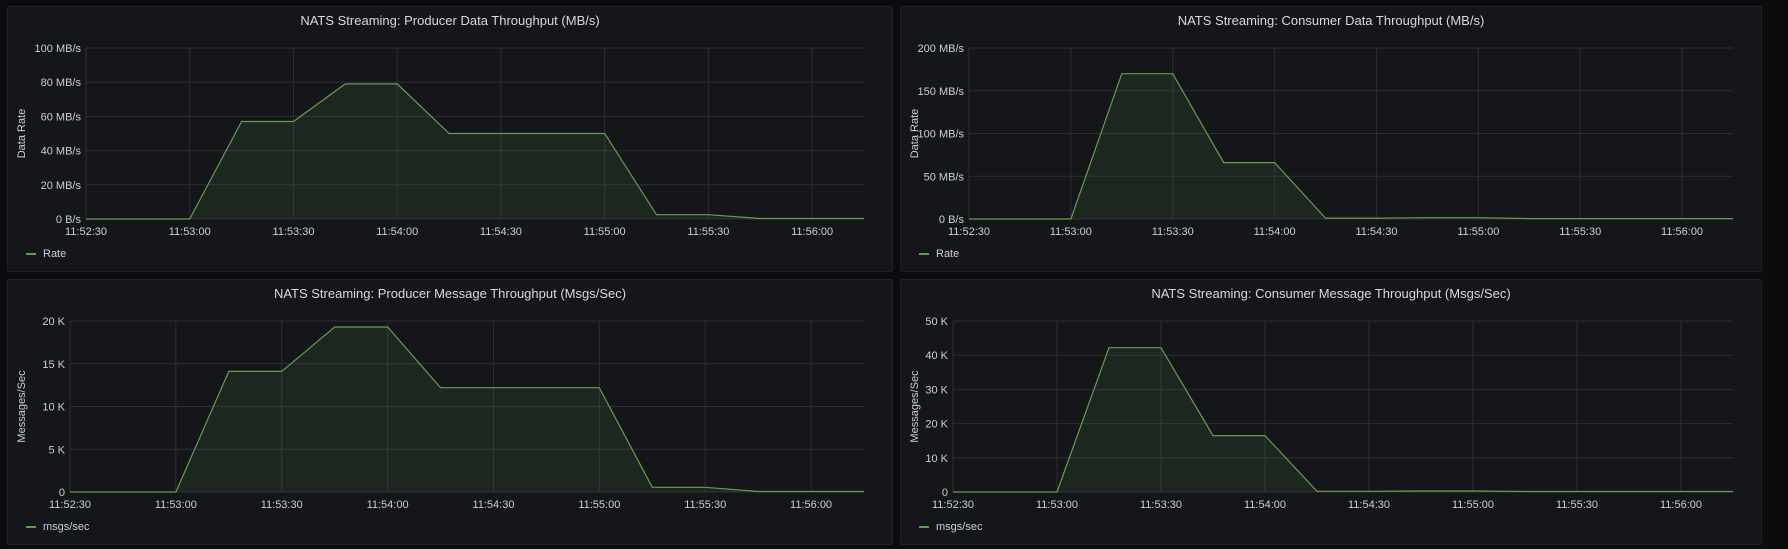 This screenshot has width=1788, height=549. Describe the element at coordinates (58, 49) in the screenshot. I see `y-tick-label: 100 MB/s` at that location.